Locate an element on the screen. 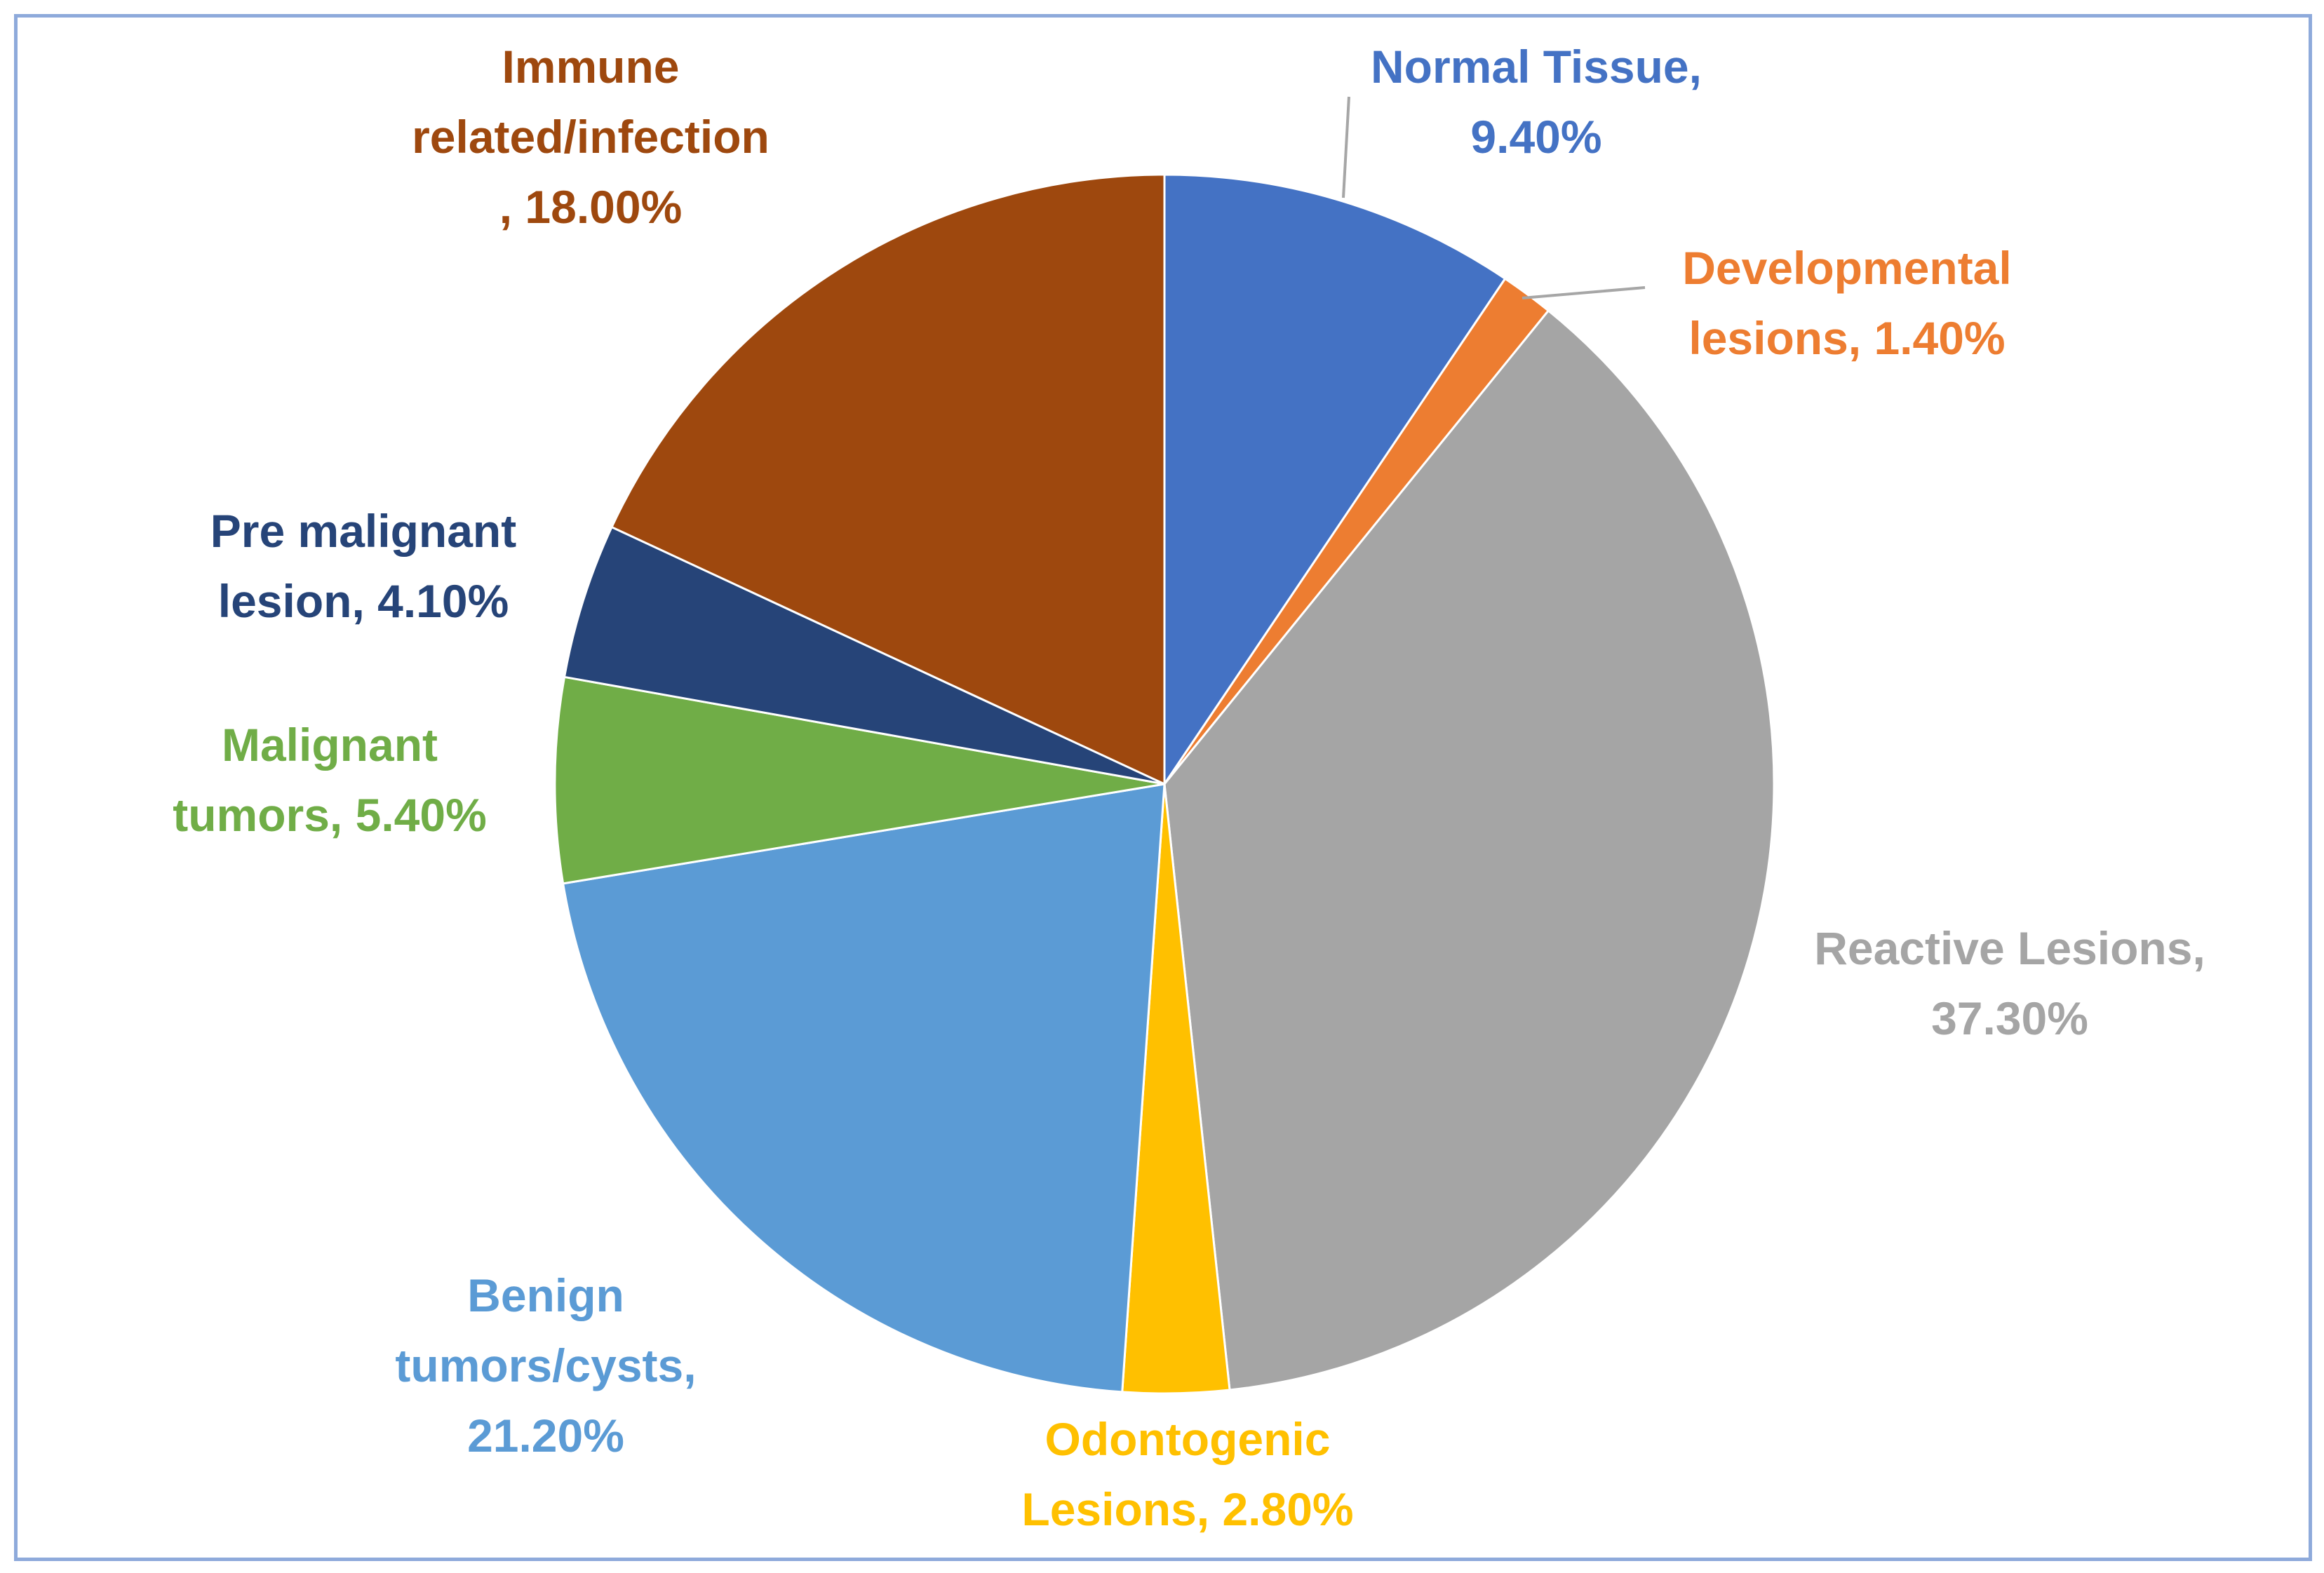  data-label-benign-tumors-cysts: Benign tumors/cysts, 21.20% is located at coordinates (545, 1365).